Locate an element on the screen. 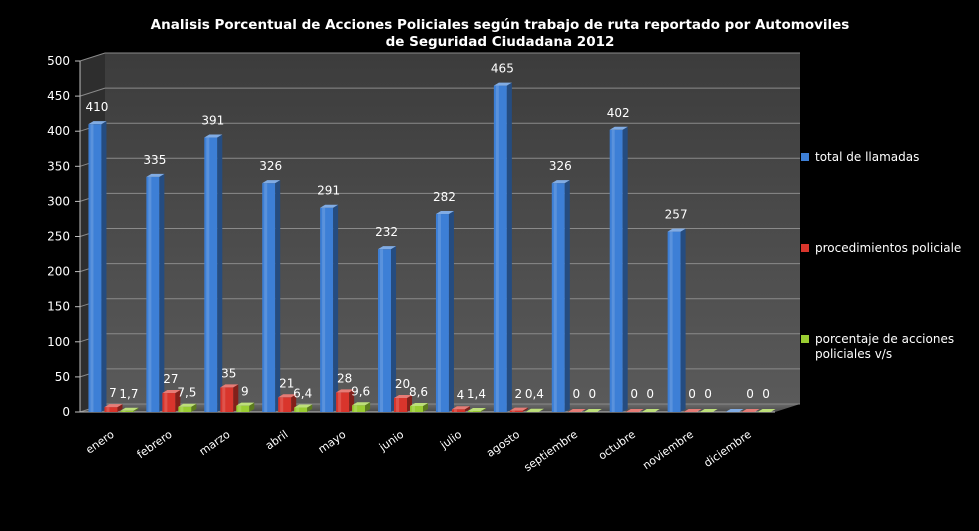 This screenshot has width=979, height=531. data-label: 1,4 is located at coordinates (476, 394).